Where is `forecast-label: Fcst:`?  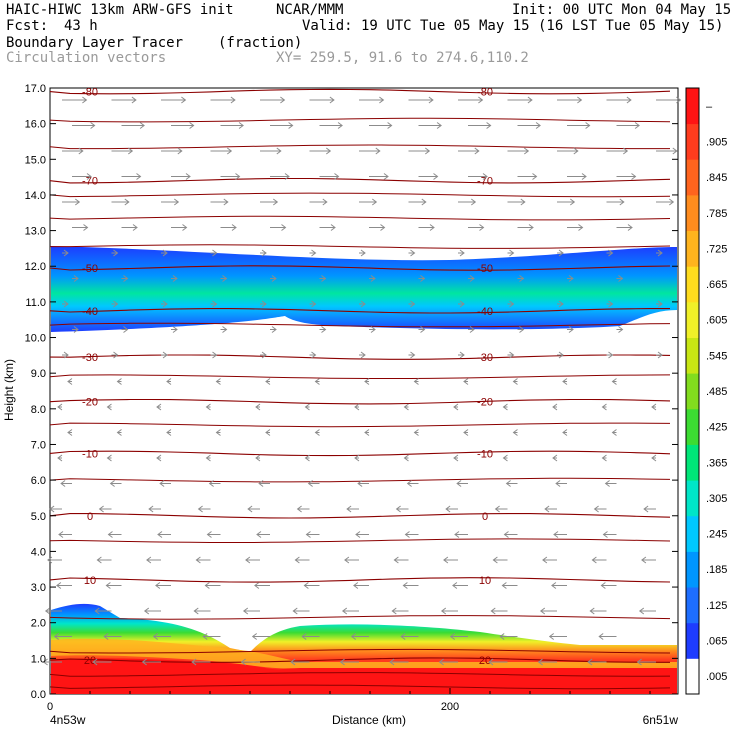 forecast-label: Fcst: is located at coordinates (27, 26).